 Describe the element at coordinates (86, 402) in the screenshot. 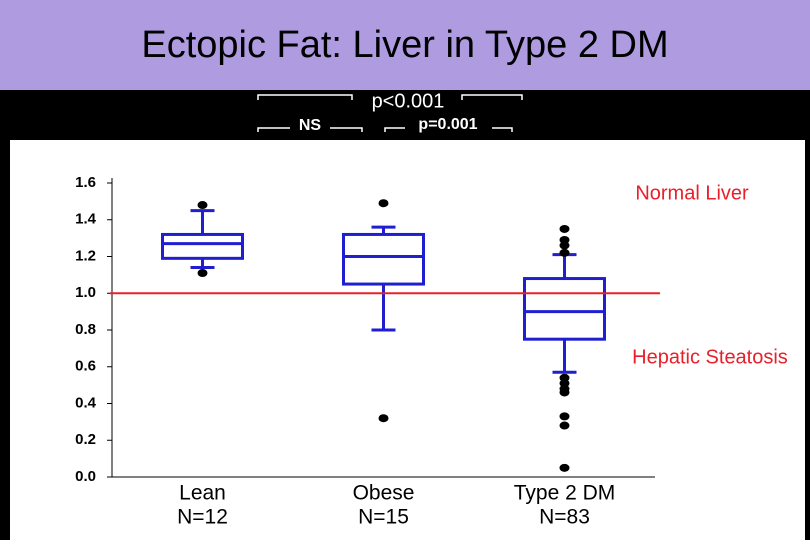

I see `y-tick-label: 0.4` at that location.